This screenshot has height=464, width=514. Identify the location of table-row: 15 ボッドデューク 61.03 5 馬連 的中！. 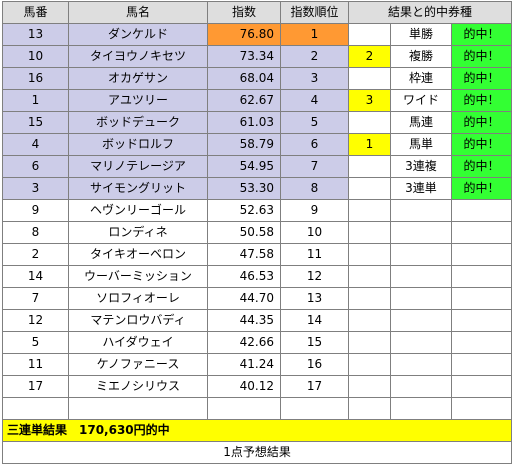
(257, 122).